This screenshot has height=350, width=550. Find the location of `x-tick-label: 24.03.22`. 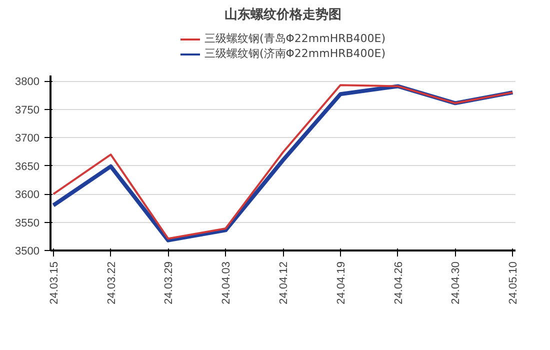

x-tick-label: 24.03.22 is located at coordinates (112, 282).